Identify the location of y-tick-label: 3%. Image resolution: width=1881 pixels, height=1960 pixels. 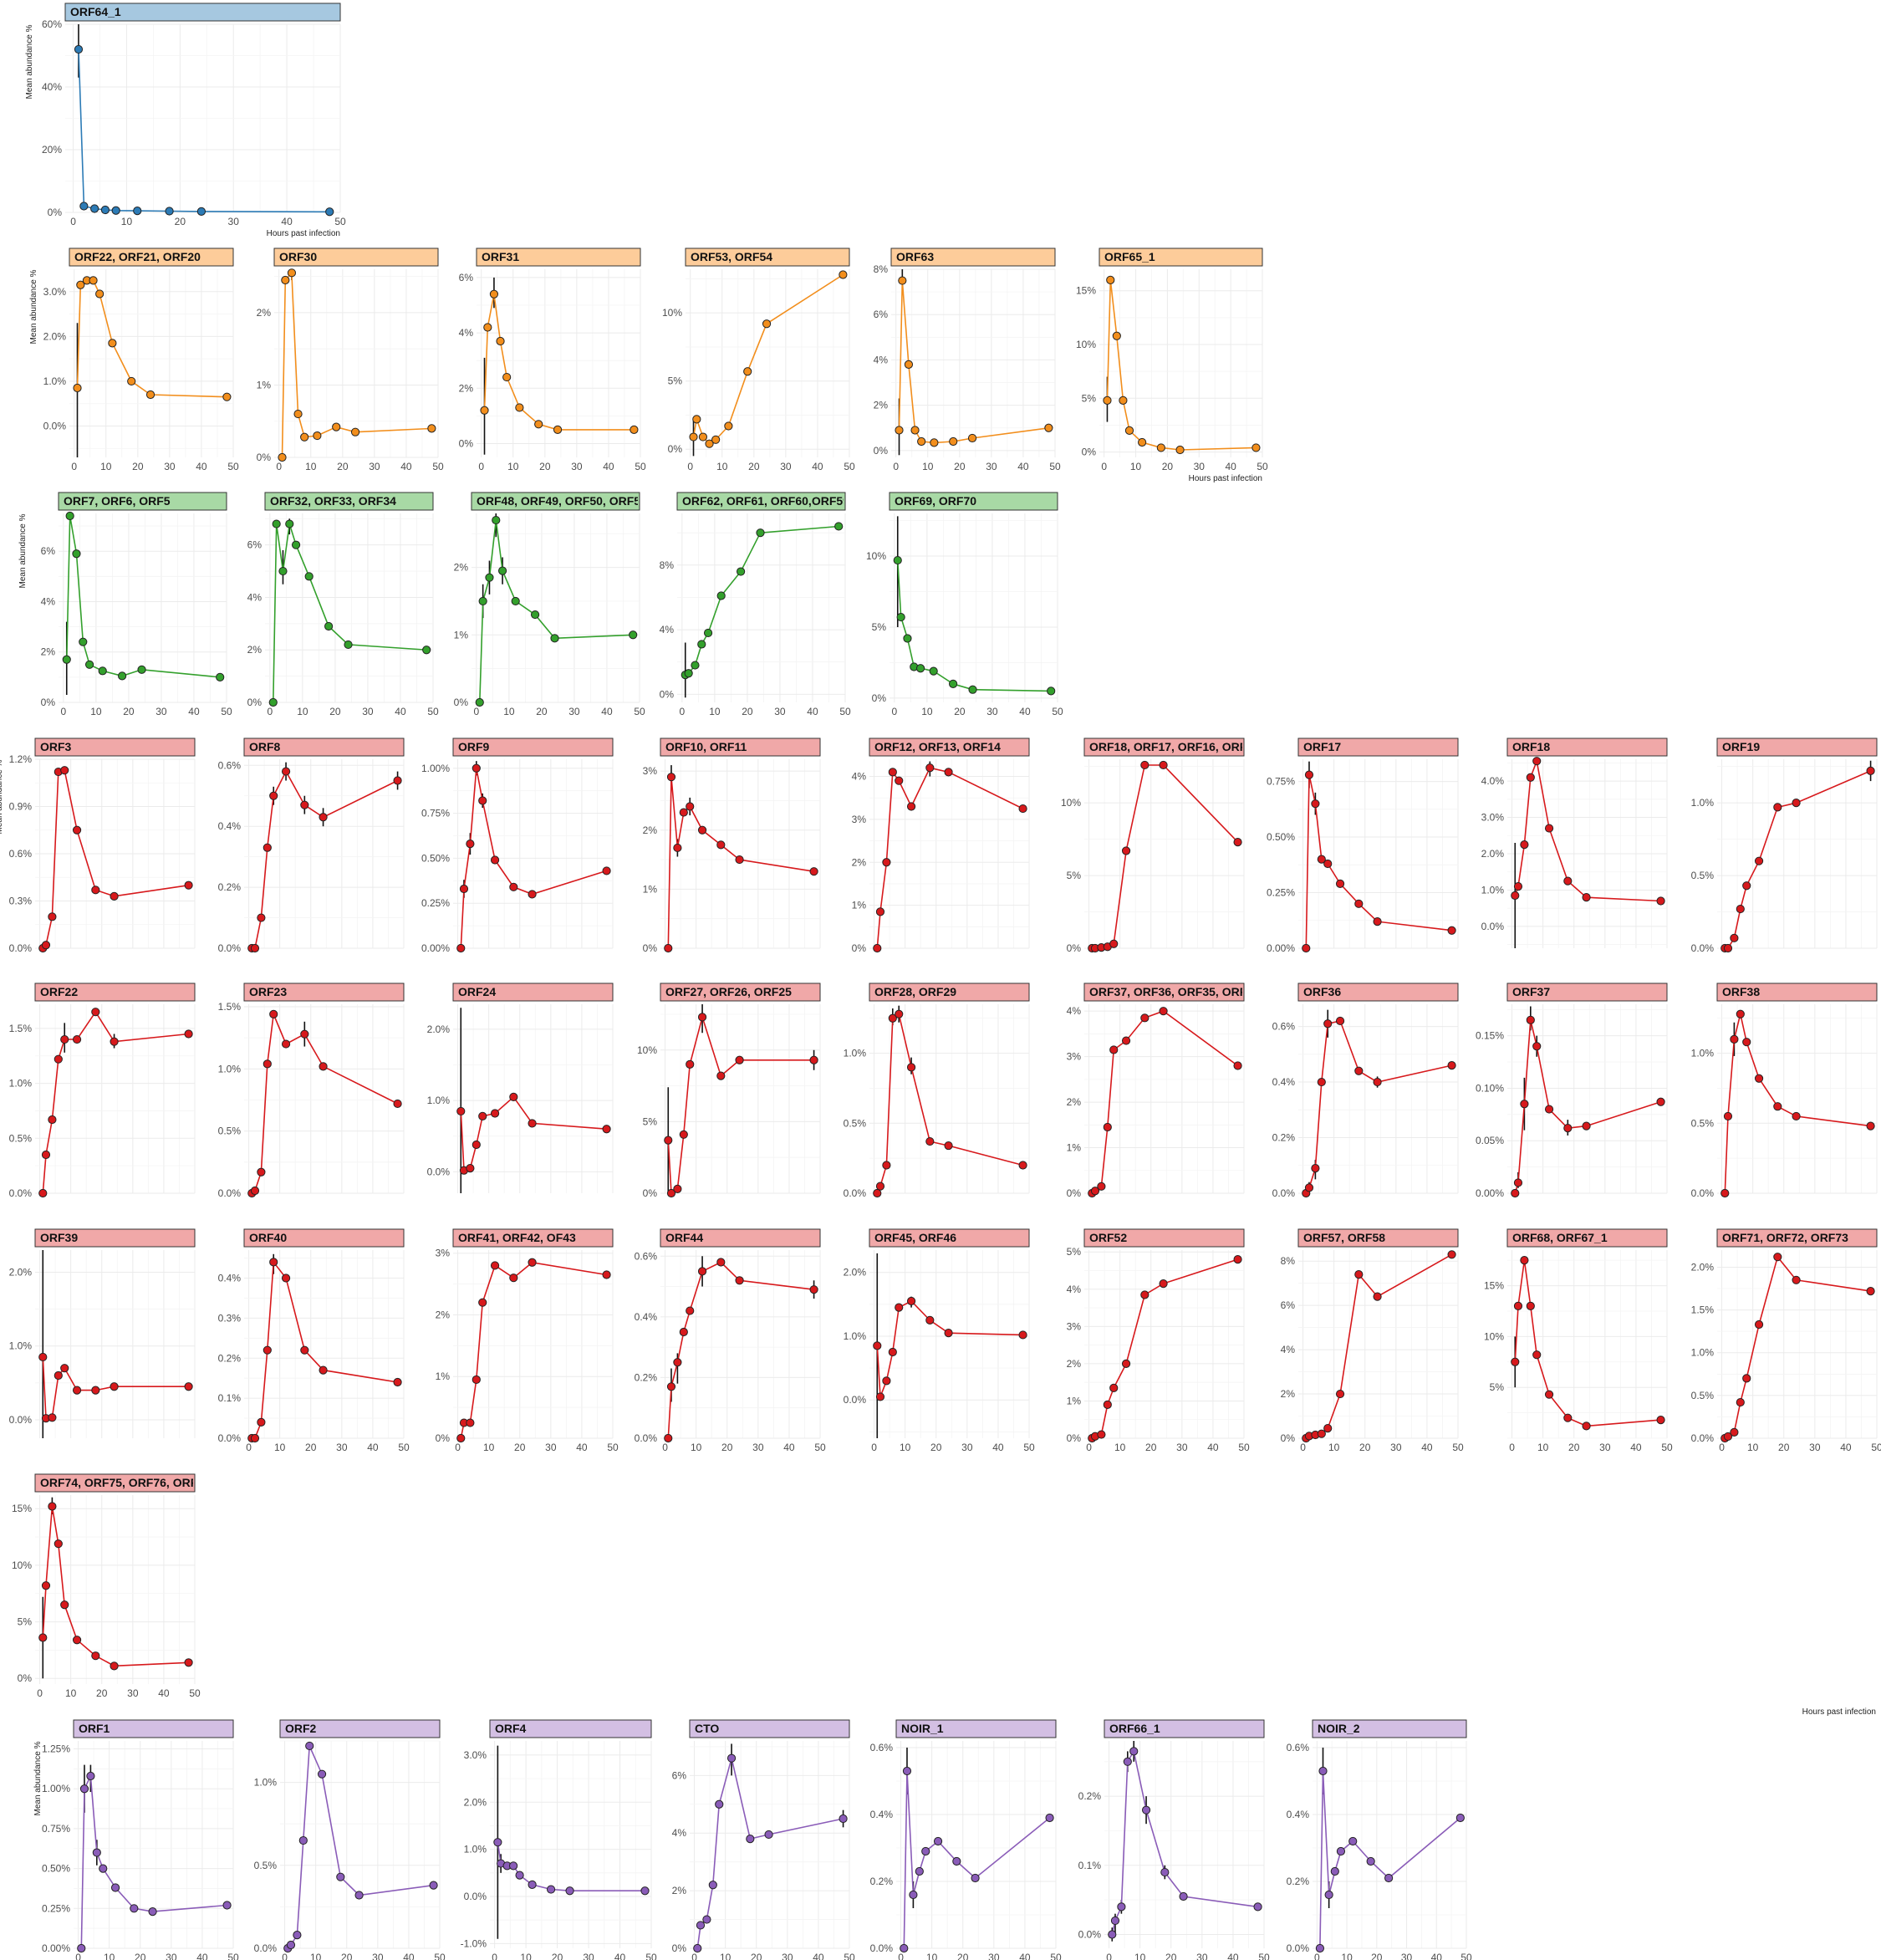
(859, 819).